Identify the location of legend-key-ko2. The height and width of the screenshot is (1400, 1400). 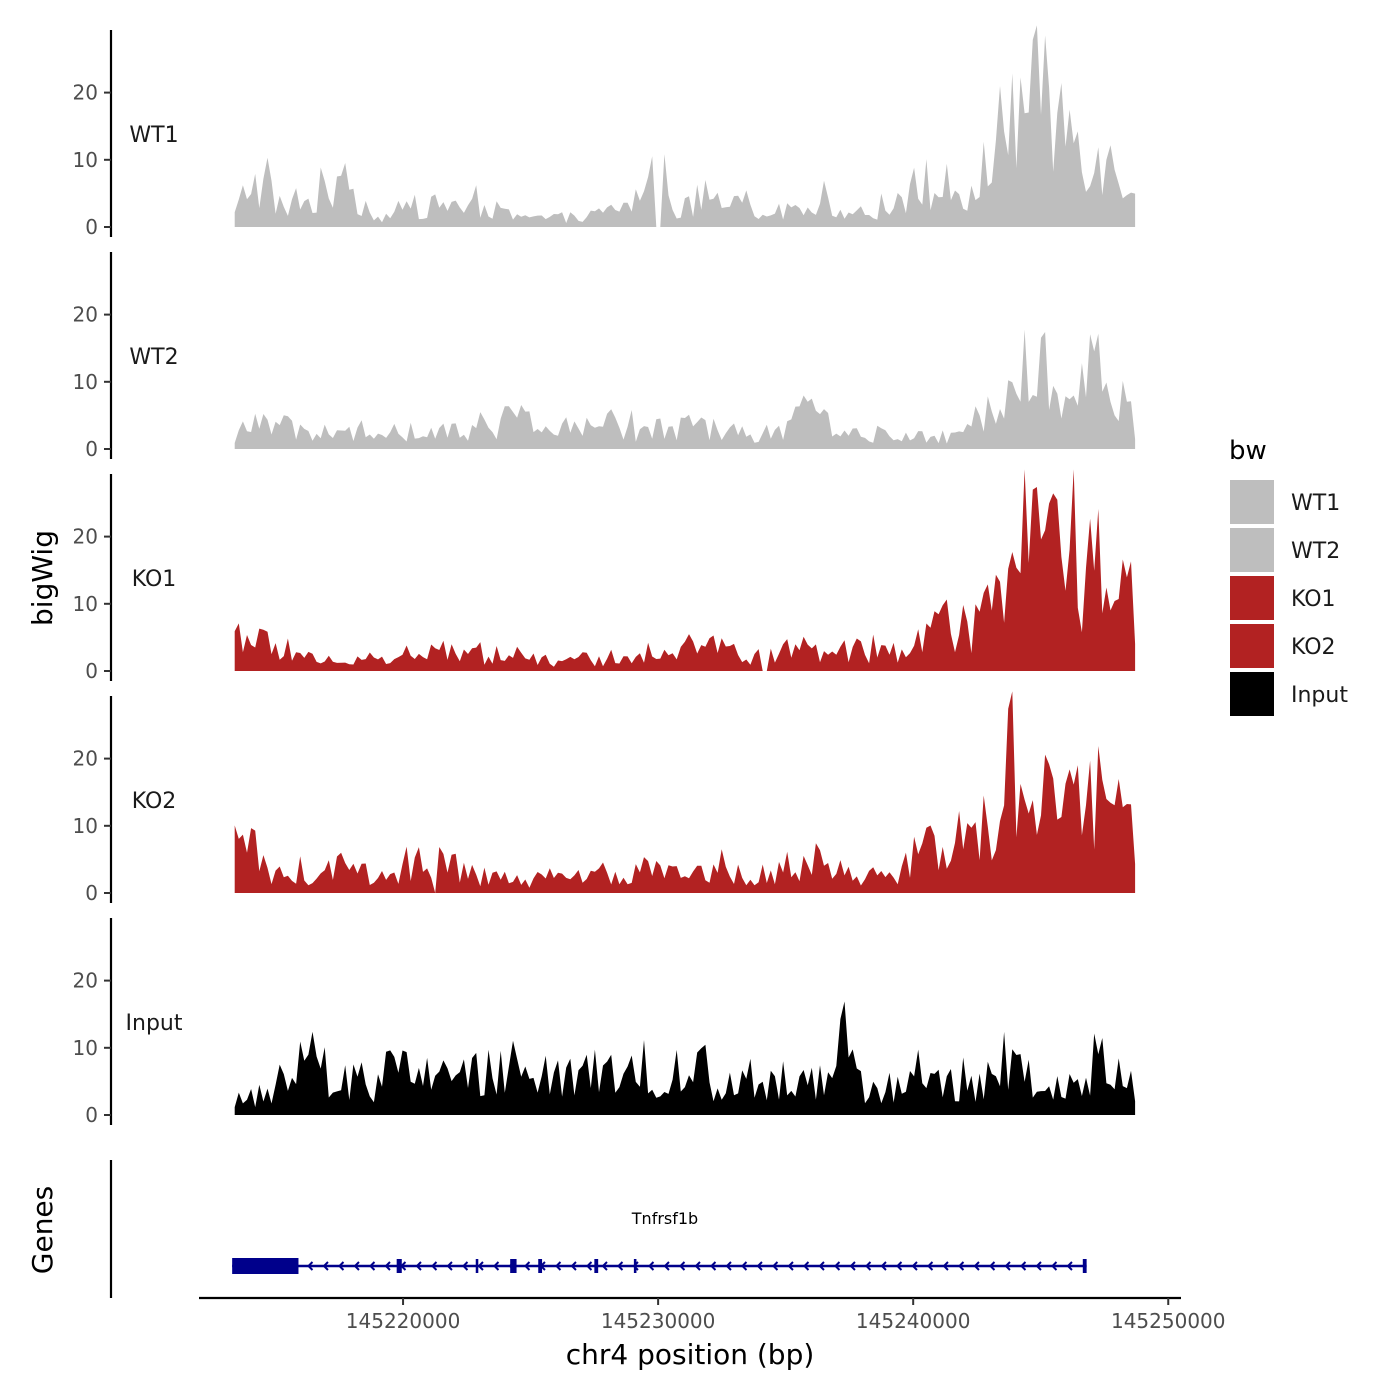
(1252, 646).